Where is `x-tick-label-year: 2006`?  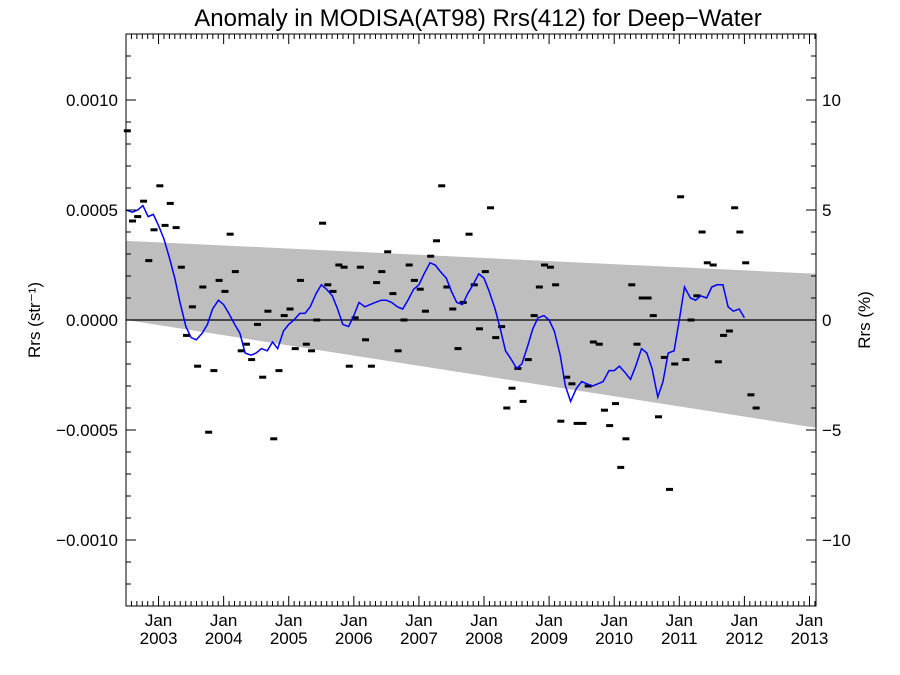 x-tick-label-year: 2006 is located at coordinates (354, 638).